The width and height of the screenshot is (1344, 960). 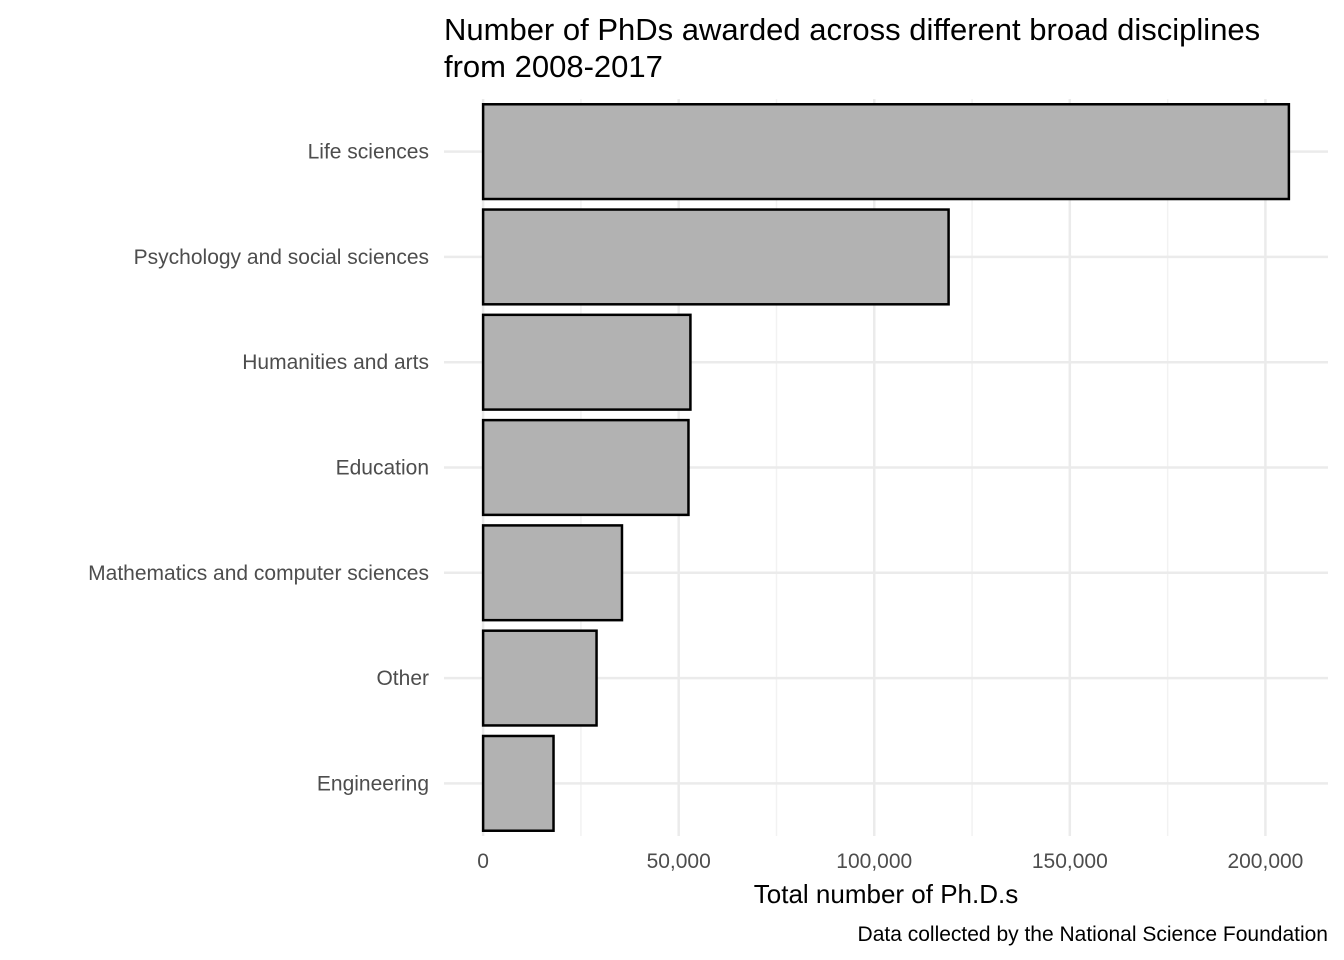 What do you see at coordinates (553, 66) in the screenshot?
I see `chart-title-line2: from 2008-2017` at bounding box center [553, 66].